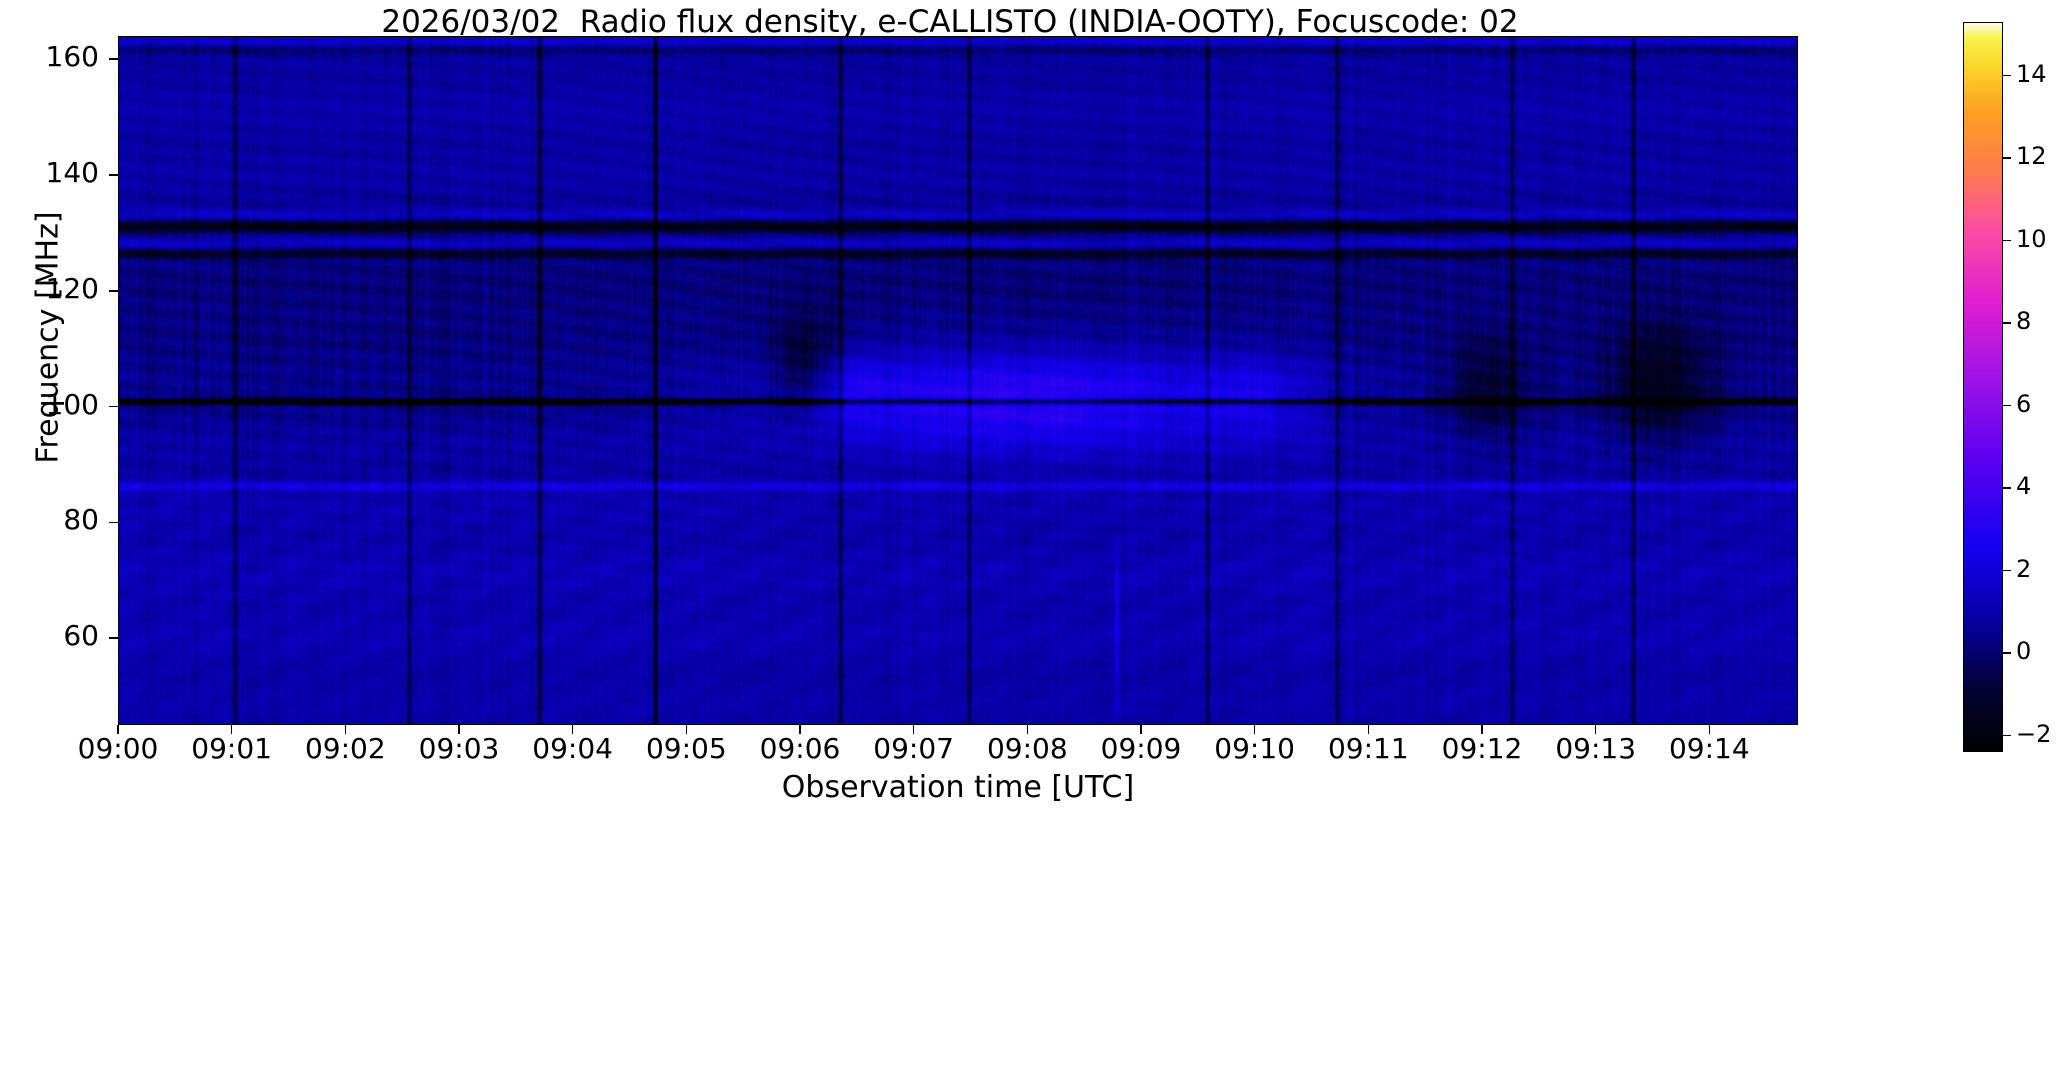  Describe the element at coordinates (1141, 748) in the screenshot. I see `x-axis-tick-label: 09:09` at that location.